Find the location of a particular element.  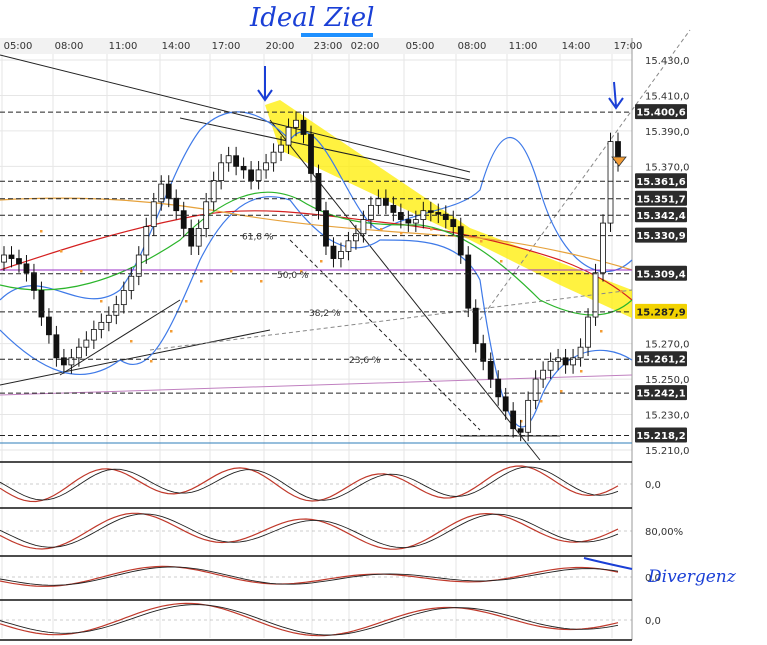

fib-label: 23,6 % is located at coordinates (365, 361).